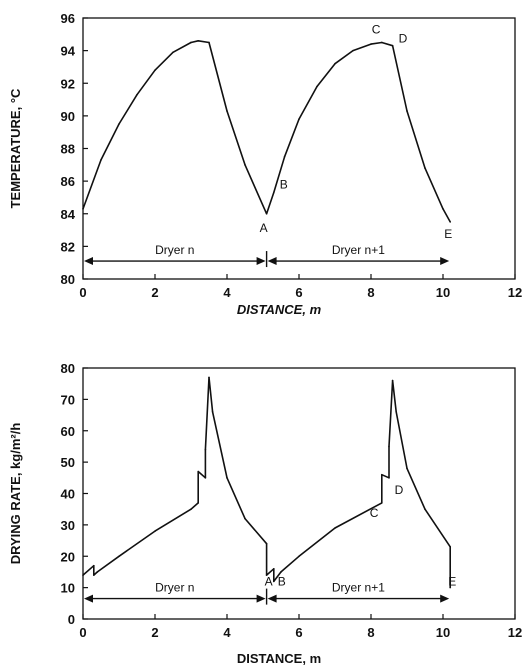  I want to click on region-label: Dryer n, so click(174, 588).